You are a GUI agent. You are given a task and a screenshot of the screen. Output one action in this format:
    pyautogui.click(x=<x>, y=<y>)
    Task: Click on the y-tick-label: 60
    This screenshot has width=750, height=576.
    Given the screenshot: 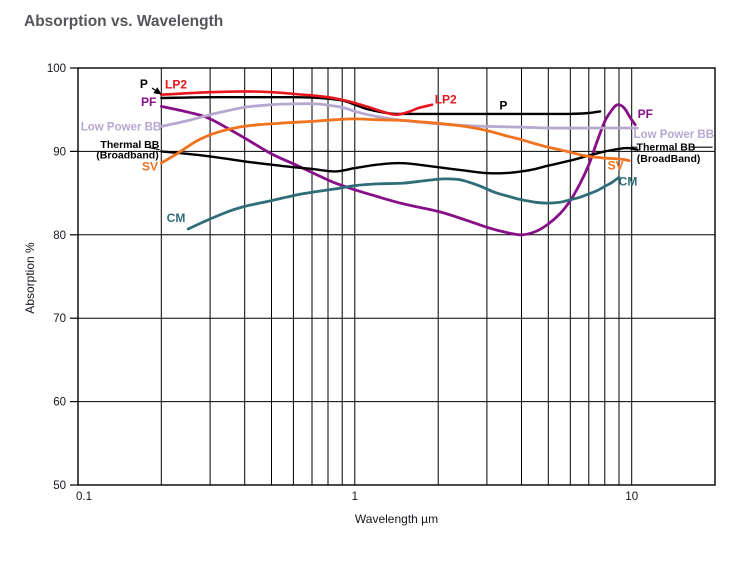 What is the action you would take?
    pyautogui.click(x=59, y=403)
    